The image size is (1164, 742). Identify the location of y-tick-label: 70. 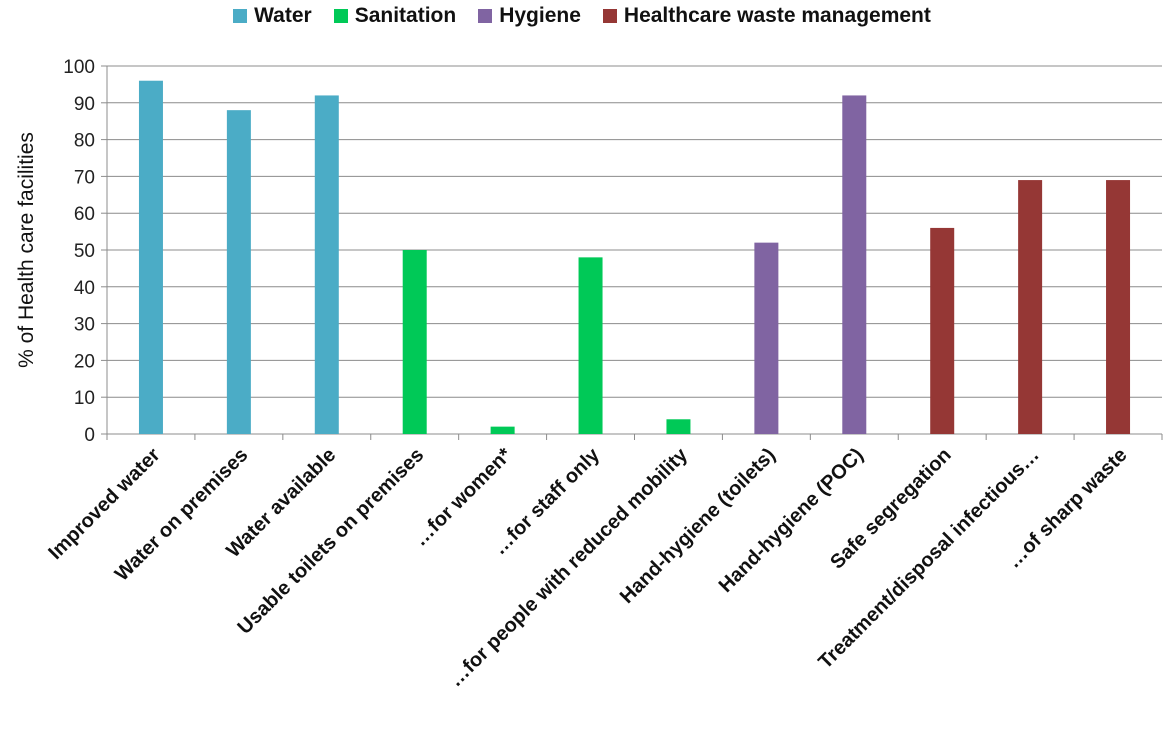
(84, 177).